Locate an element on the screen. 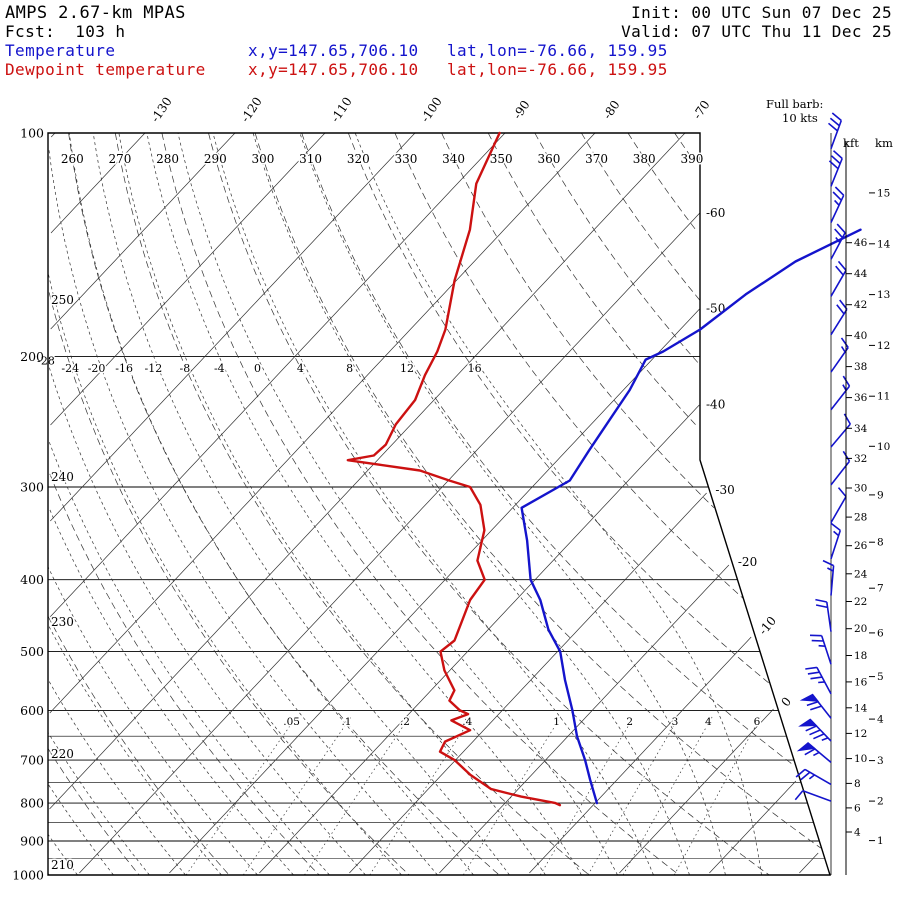  svg-text: .05 is located at coordinates (291, 722).